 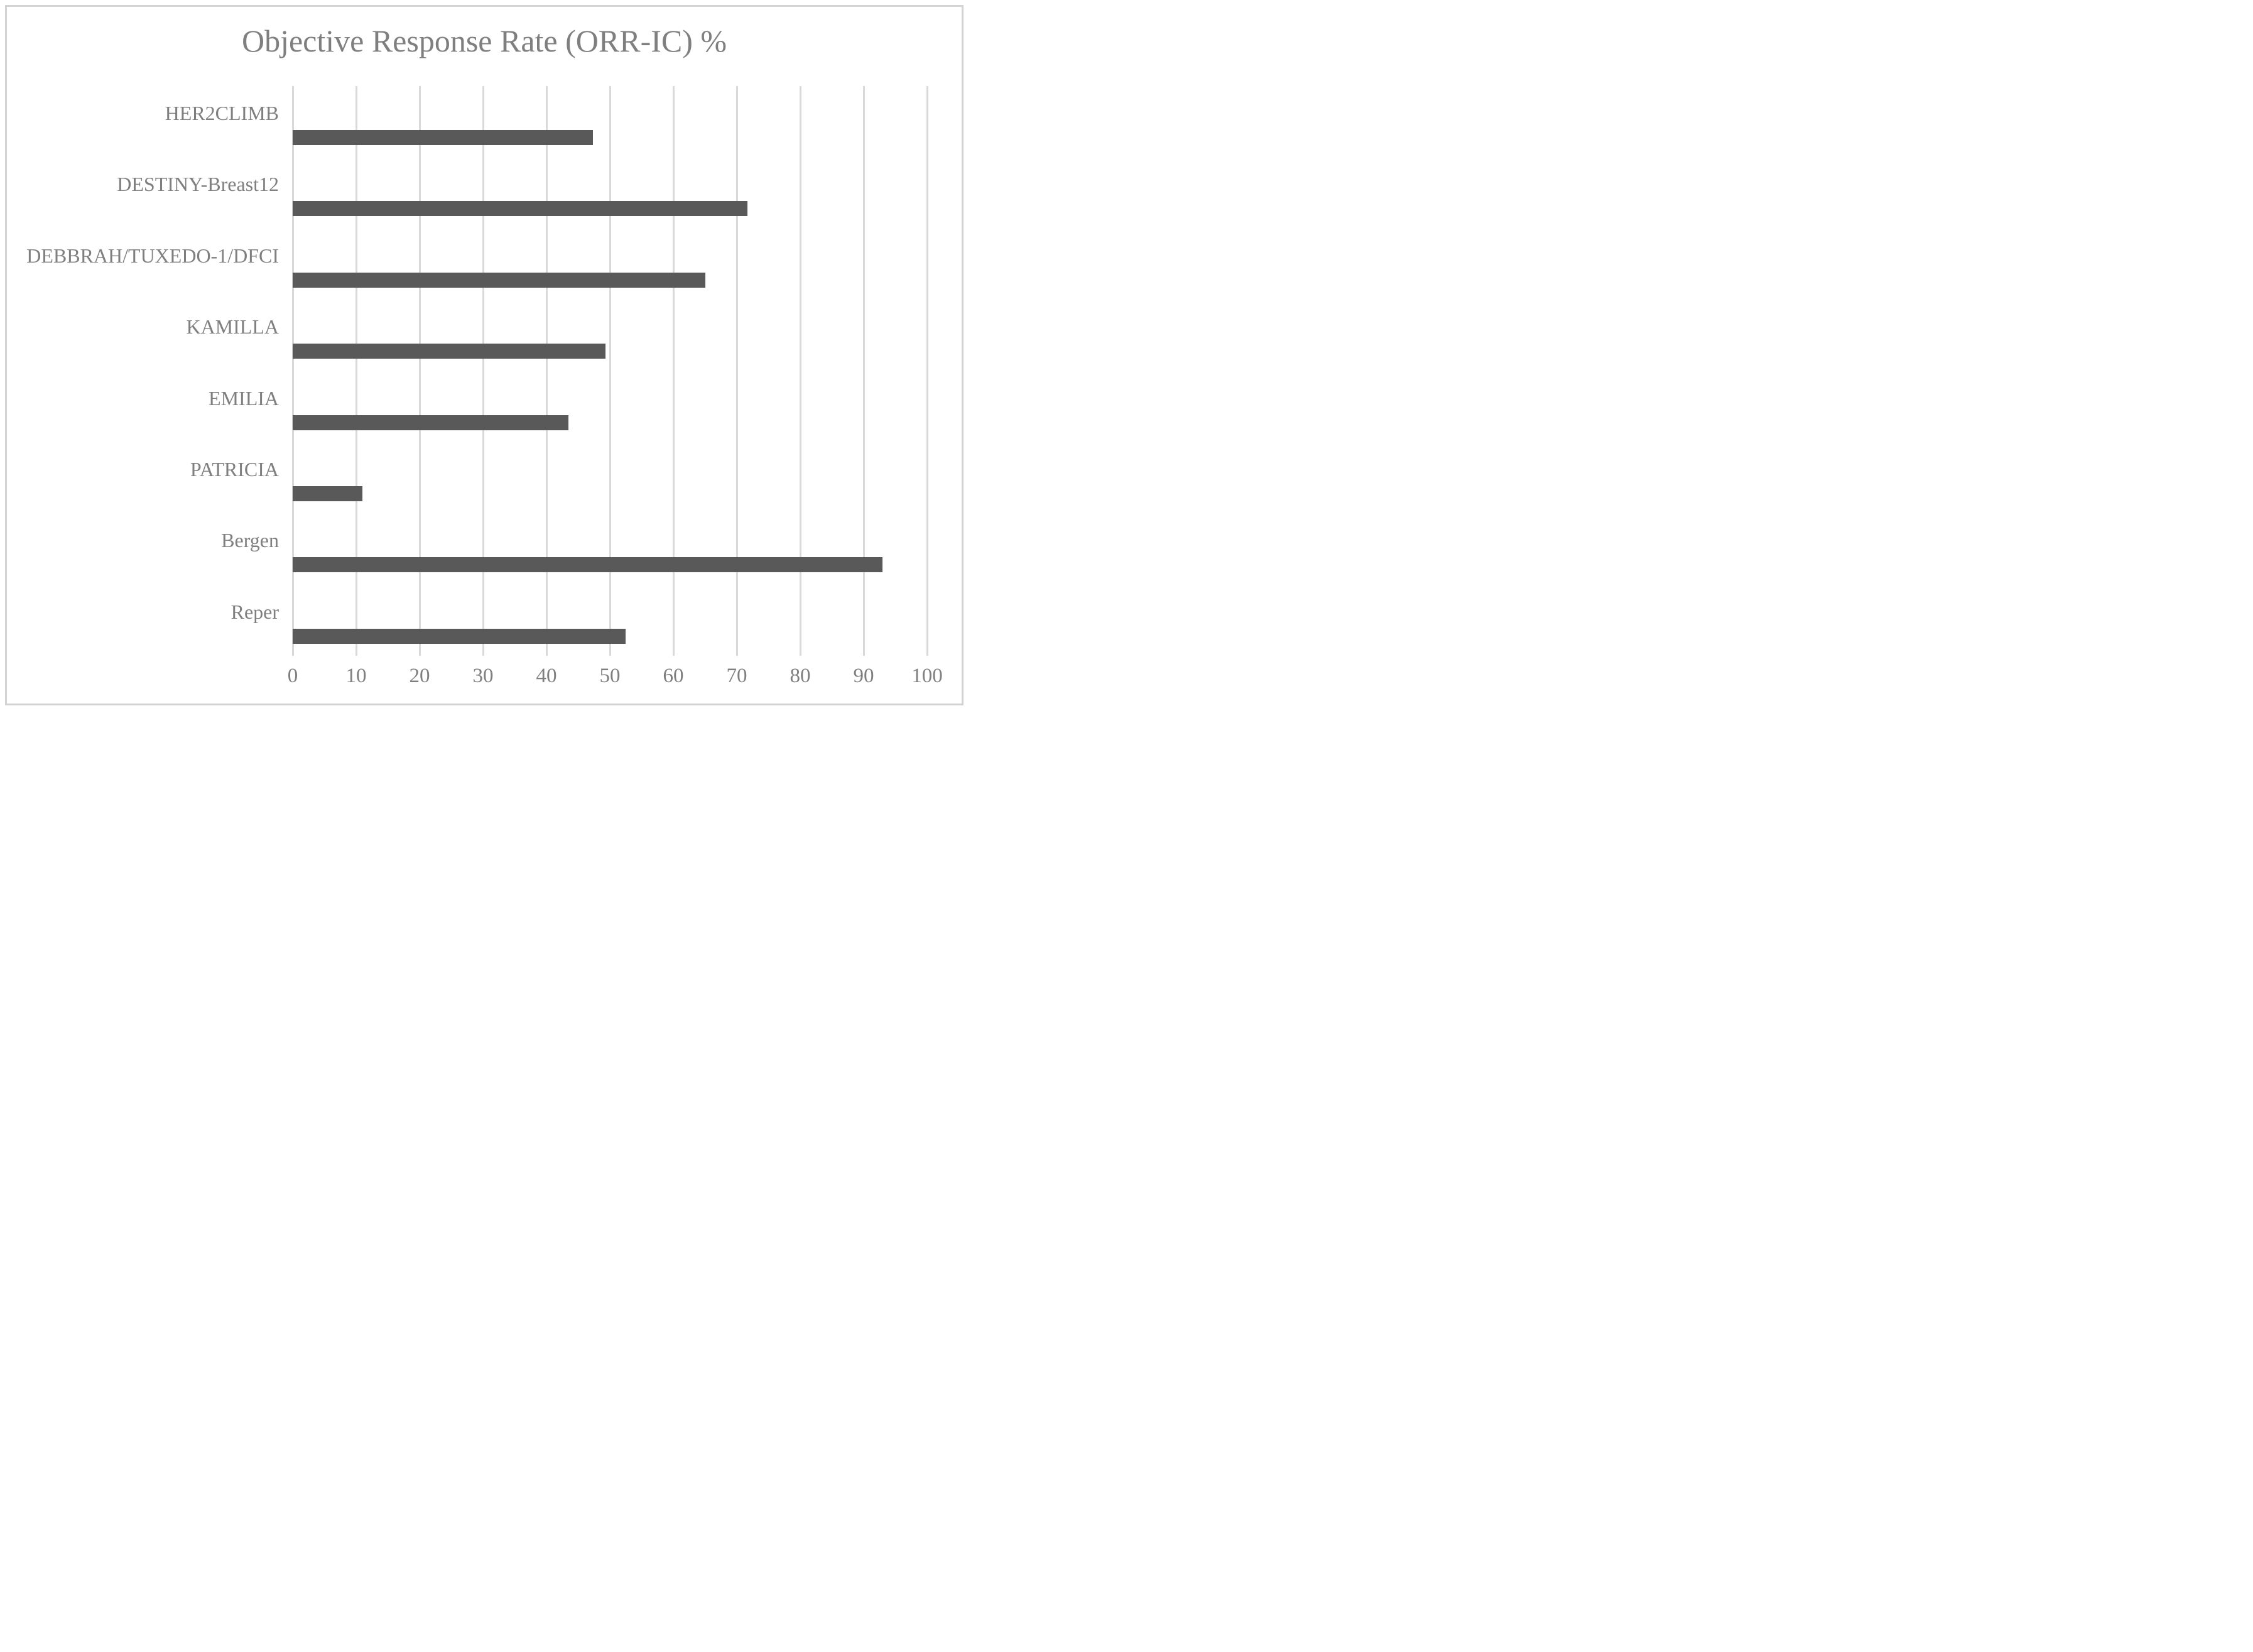 What do you see at coordinates (863, 676) in the screenshot?
I see `x-tick-label-90: 90` at bounding box center [863, 676].